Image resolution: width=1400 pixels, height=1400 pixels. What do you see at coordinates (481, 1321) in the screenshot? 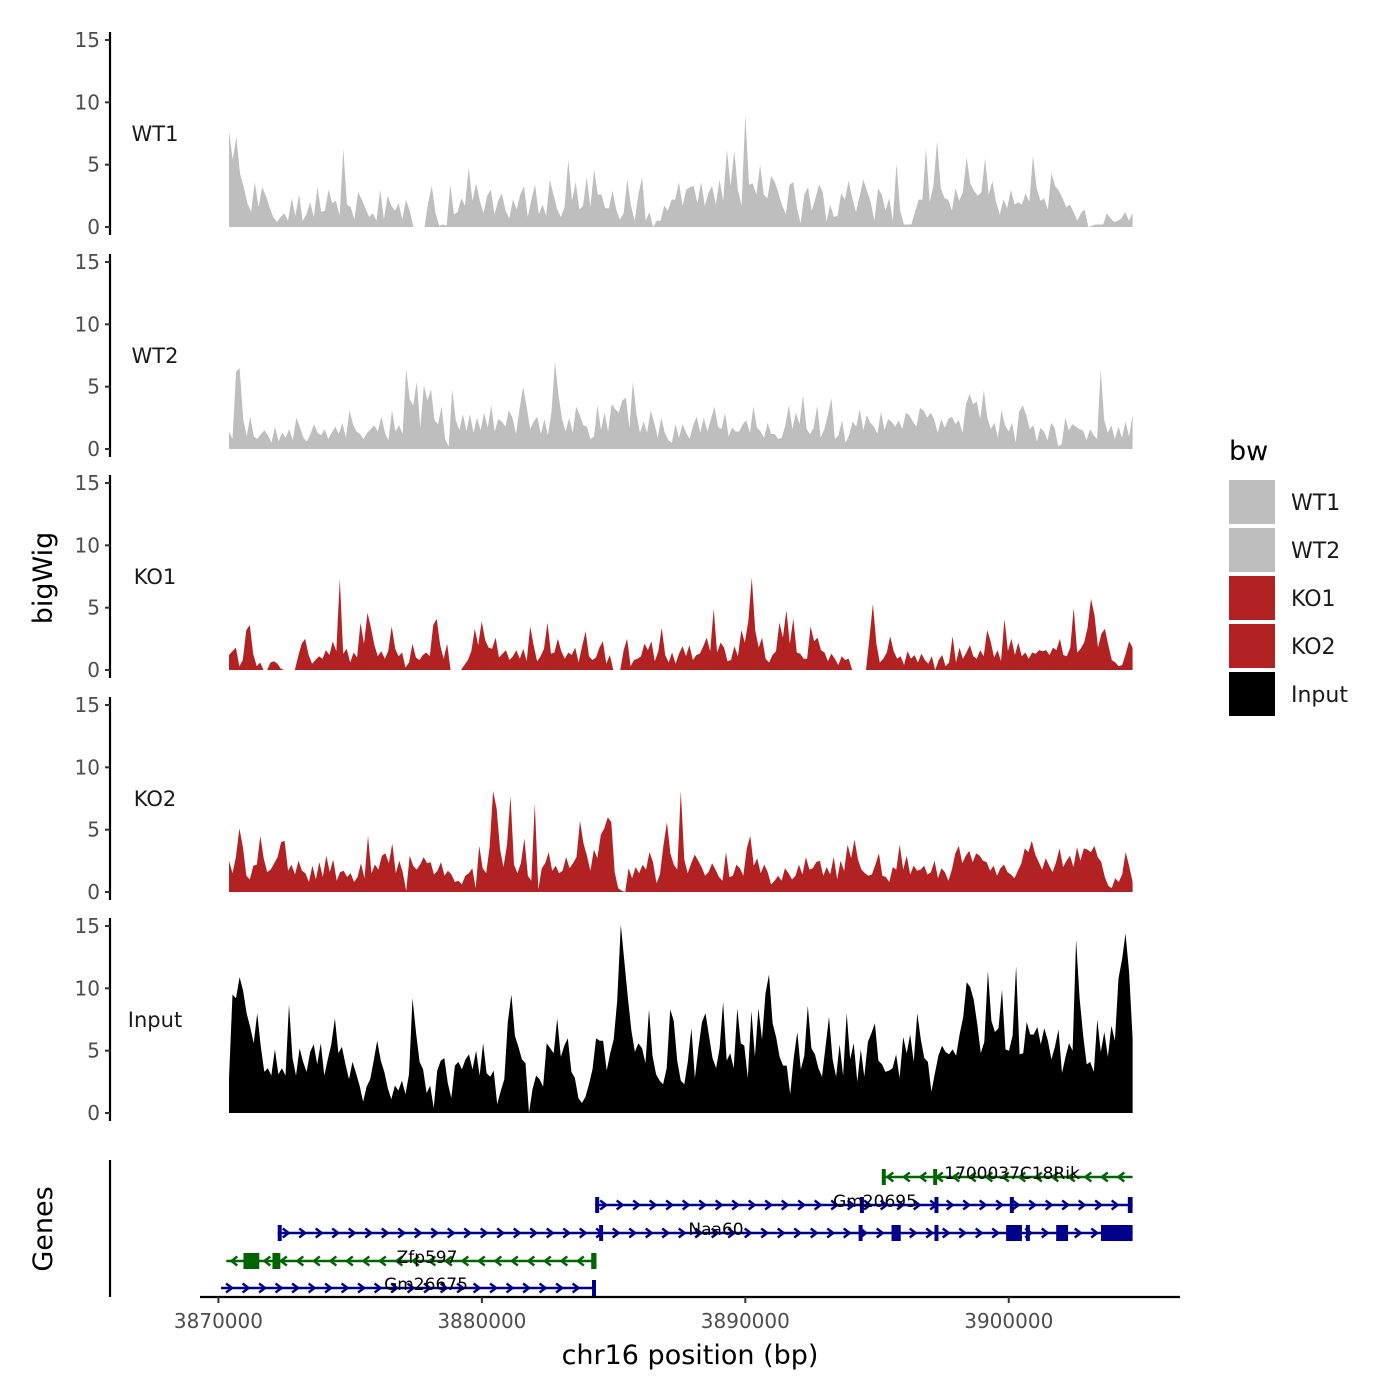
I see `x-tick-label: 3880000` at bounding box center [481, 1321].